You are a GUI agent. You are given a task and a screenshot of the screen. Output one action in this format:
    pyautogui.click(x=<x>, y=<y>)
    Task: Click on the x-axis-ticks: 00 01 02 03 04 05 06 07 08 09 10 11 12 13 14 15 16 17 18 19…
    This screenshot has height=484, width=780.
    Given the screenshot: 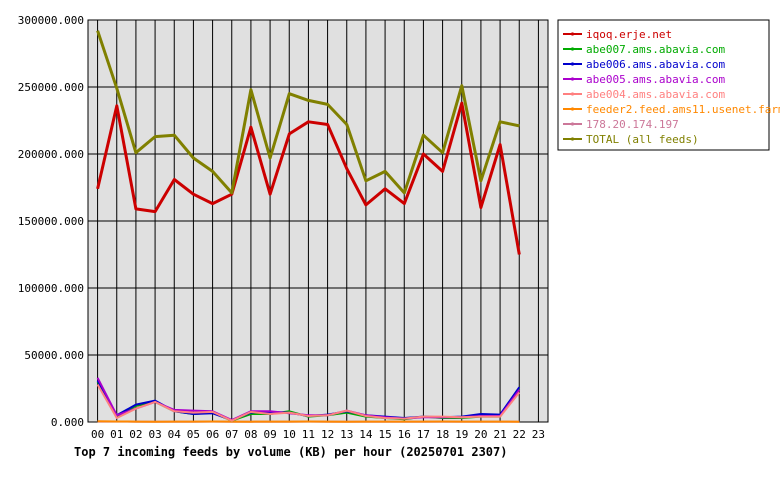 What is the action you would take?
    pyautogui.click(x=318, y=434)
    